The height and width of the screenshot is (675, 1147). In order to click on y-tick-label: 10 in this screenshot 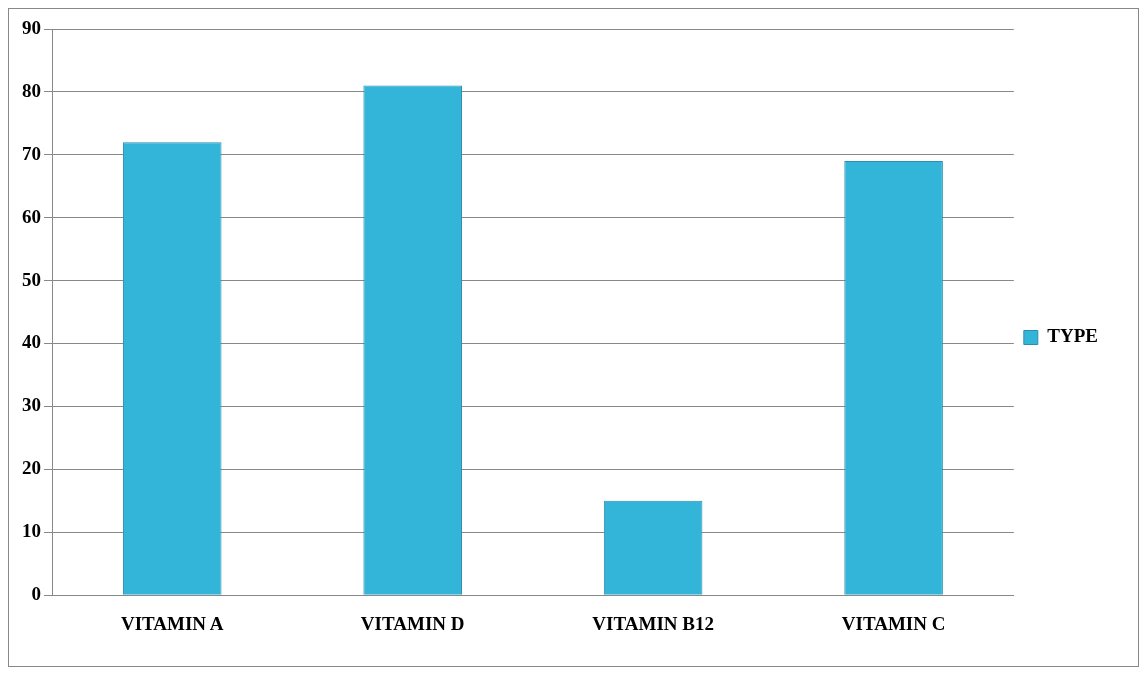, I will do `click(31, 531)`.